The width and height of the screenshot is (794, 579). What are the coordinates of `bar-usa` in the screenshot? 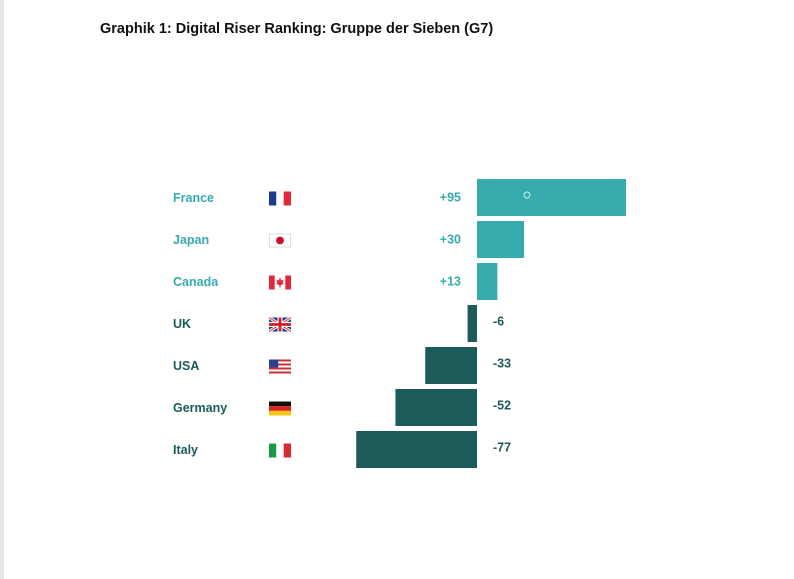 It's located at (451, 365).